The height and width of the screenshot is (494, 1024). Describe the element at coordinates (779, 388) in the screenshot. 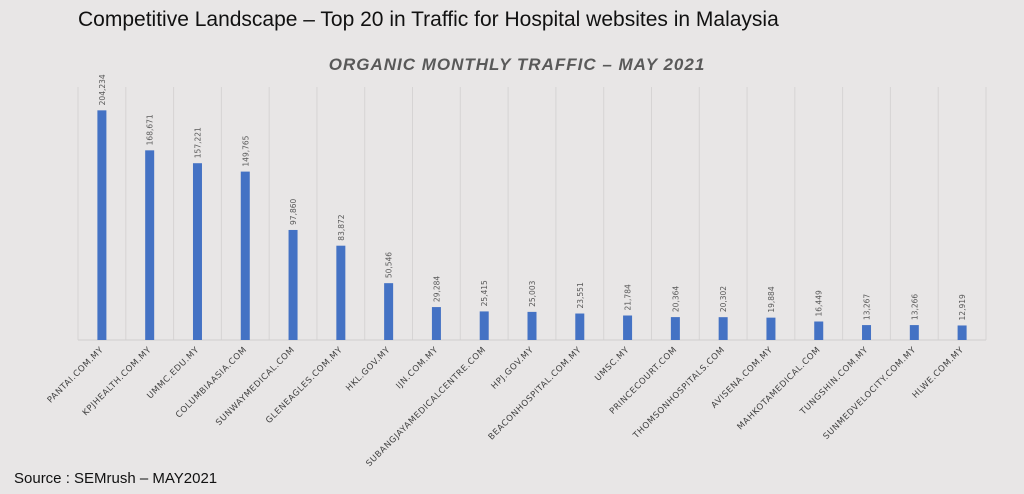

I see `category-label: MAHKOTAMEDICAL.COM` at that location.